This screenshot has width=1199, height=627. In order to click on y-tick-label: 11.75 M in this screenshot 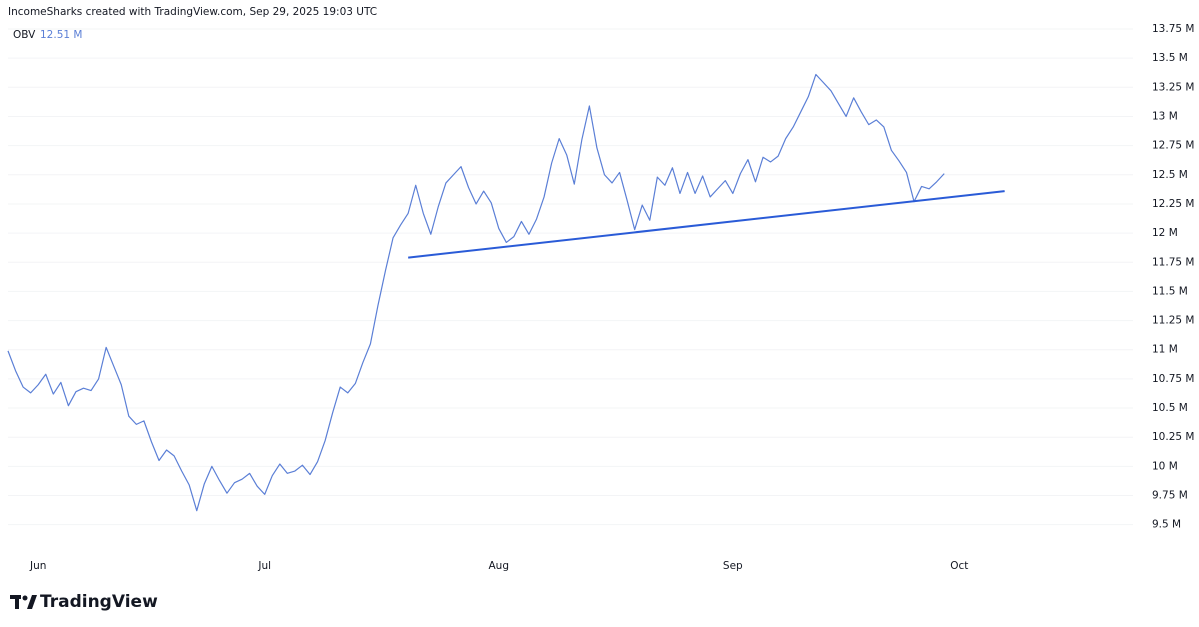, I will do `click(1173, 262)`.